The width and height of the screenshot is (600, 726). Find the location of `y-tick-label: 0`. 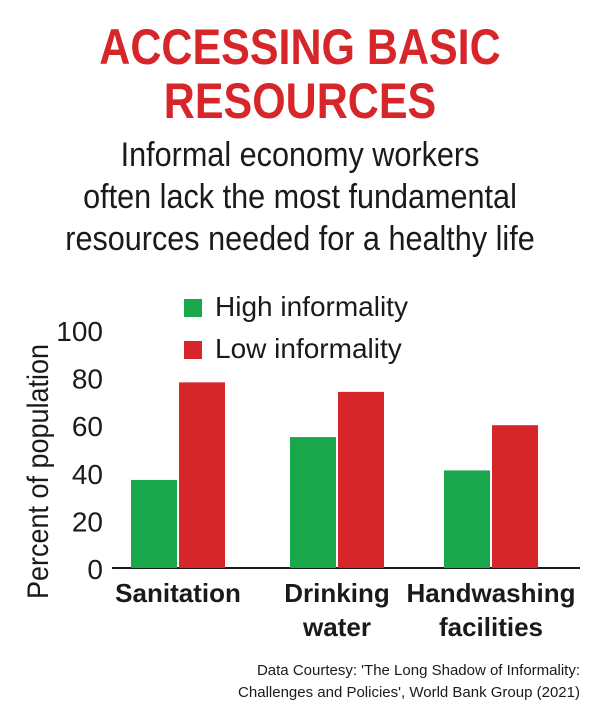

y-tick-label: 0 is located at coordinates (95, 569).